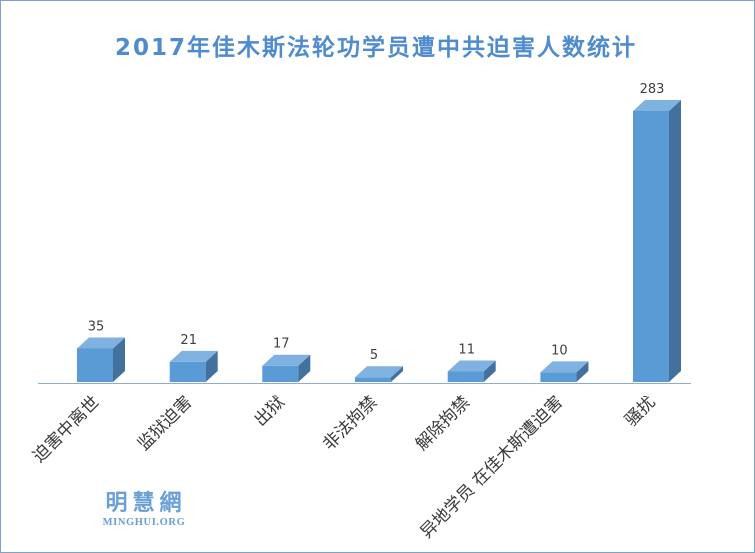 The height and width of the screenshot is (553, 755). What do you see at coordinates (489, 371) in the screenshot?
I see `bar-5-side-face` at bounding box center [489, 371].